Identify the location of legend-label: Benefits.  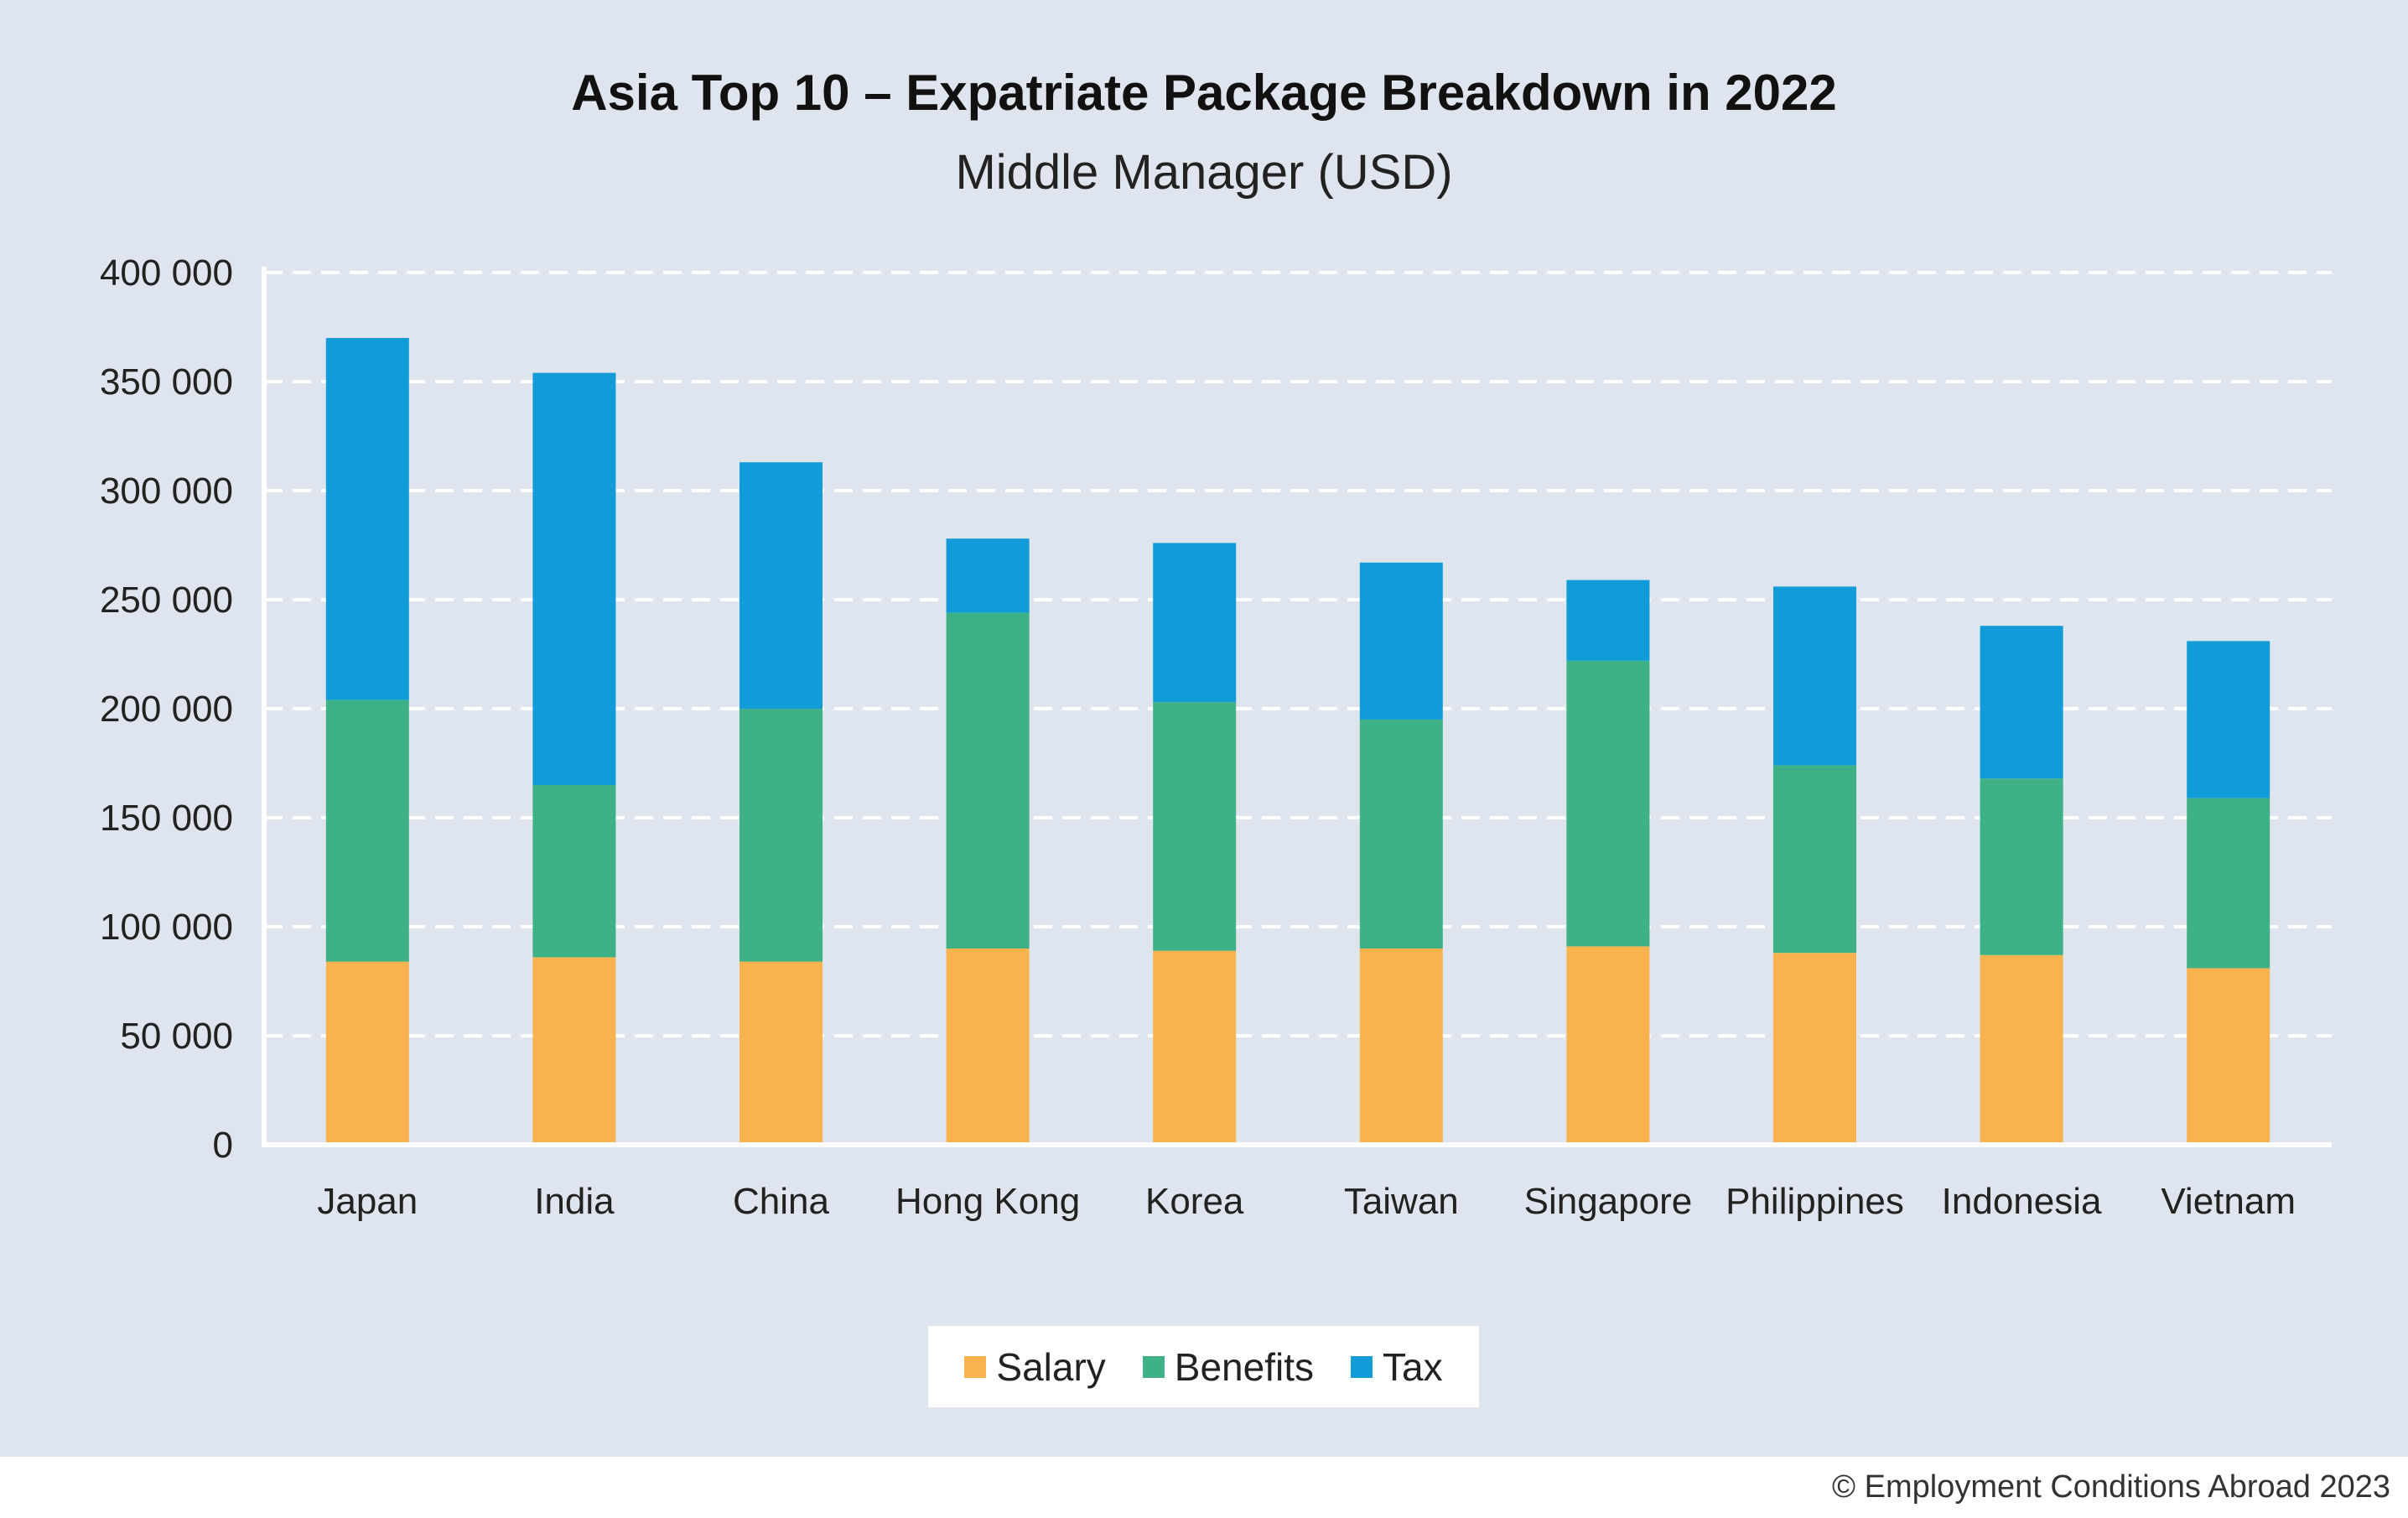
(1244, 1366).